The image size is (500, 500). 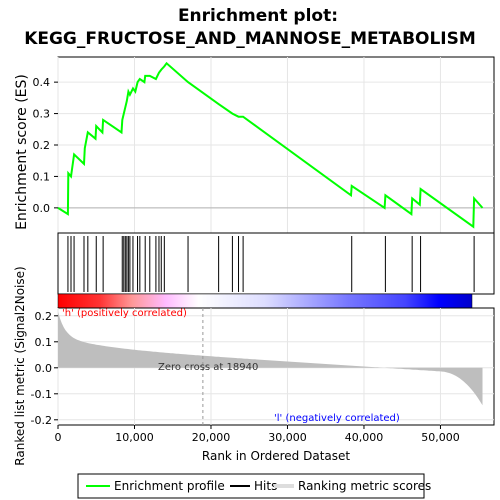 I want to click on legend-enrichment-profile-label: Enrichment profile, so click(x=169, y=486).